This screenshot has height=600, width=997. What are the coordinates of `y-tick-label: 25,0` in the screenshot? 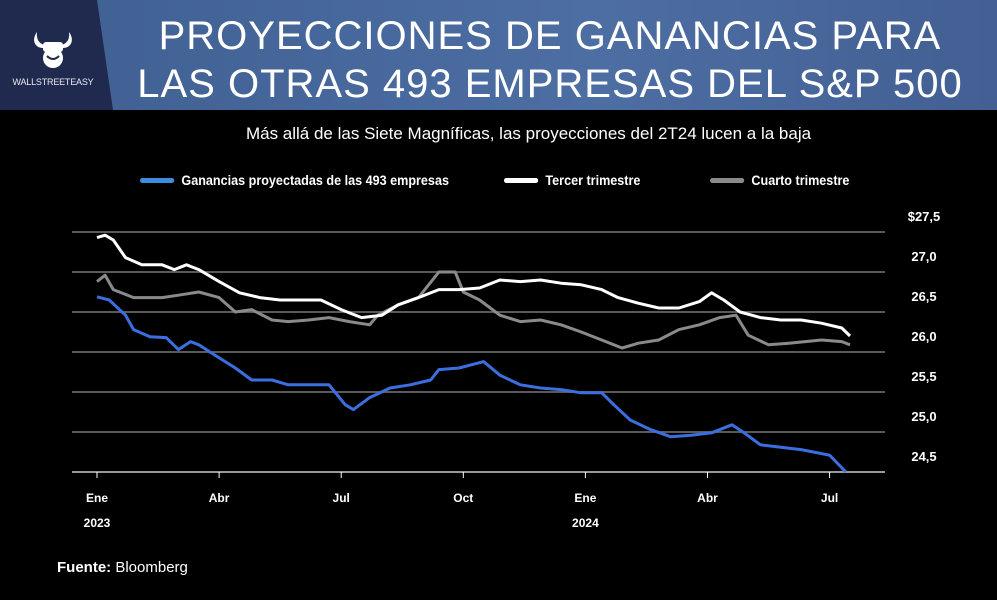 It's located at (923, 416).